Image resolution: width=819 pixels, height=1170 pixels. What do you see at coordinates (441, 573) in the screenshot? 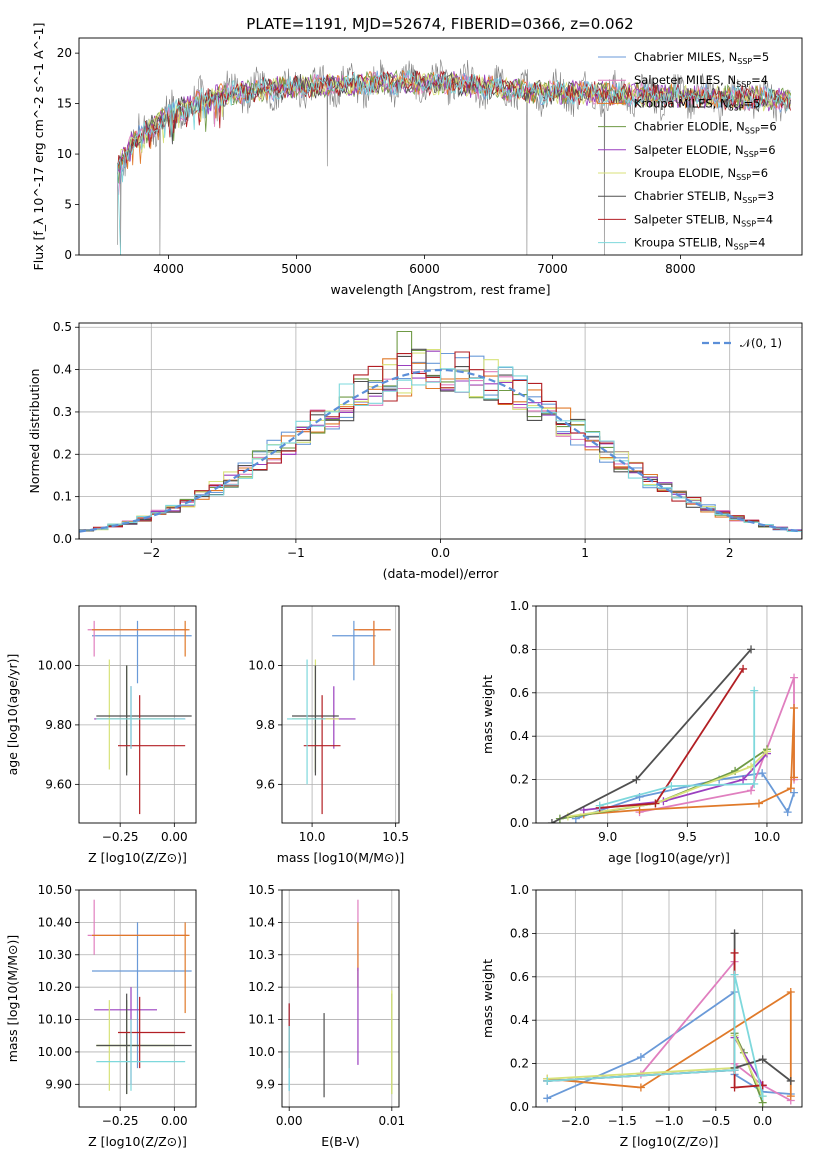
I see `x-axis-label: (data-model)/error` at bounding box center [441, 573].